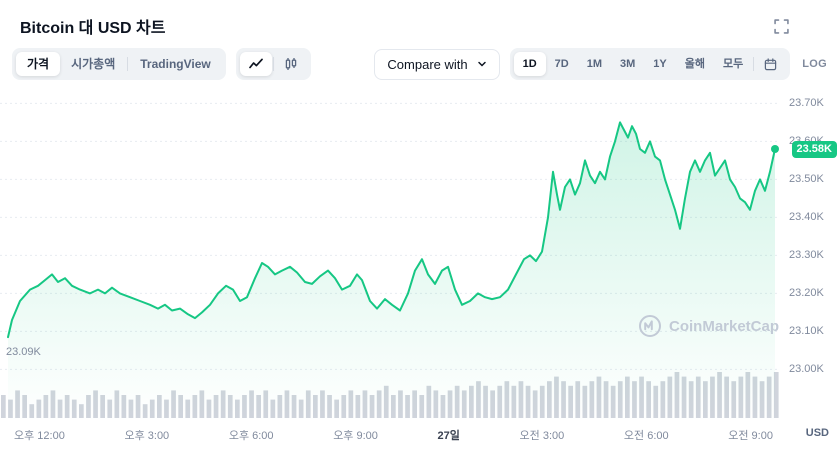  I want to click on chart-type-toggle-group, so click(273, 64).